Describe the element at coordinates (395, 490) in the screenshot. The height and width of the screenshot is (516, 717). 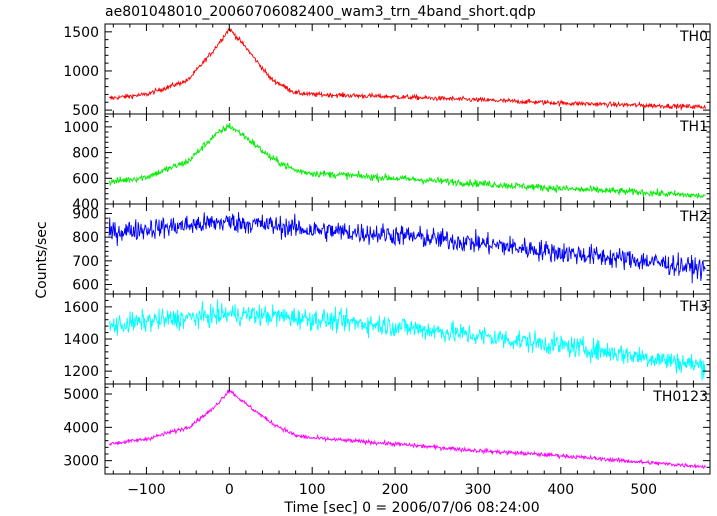
I see `x-tick-label: 200` at that location.